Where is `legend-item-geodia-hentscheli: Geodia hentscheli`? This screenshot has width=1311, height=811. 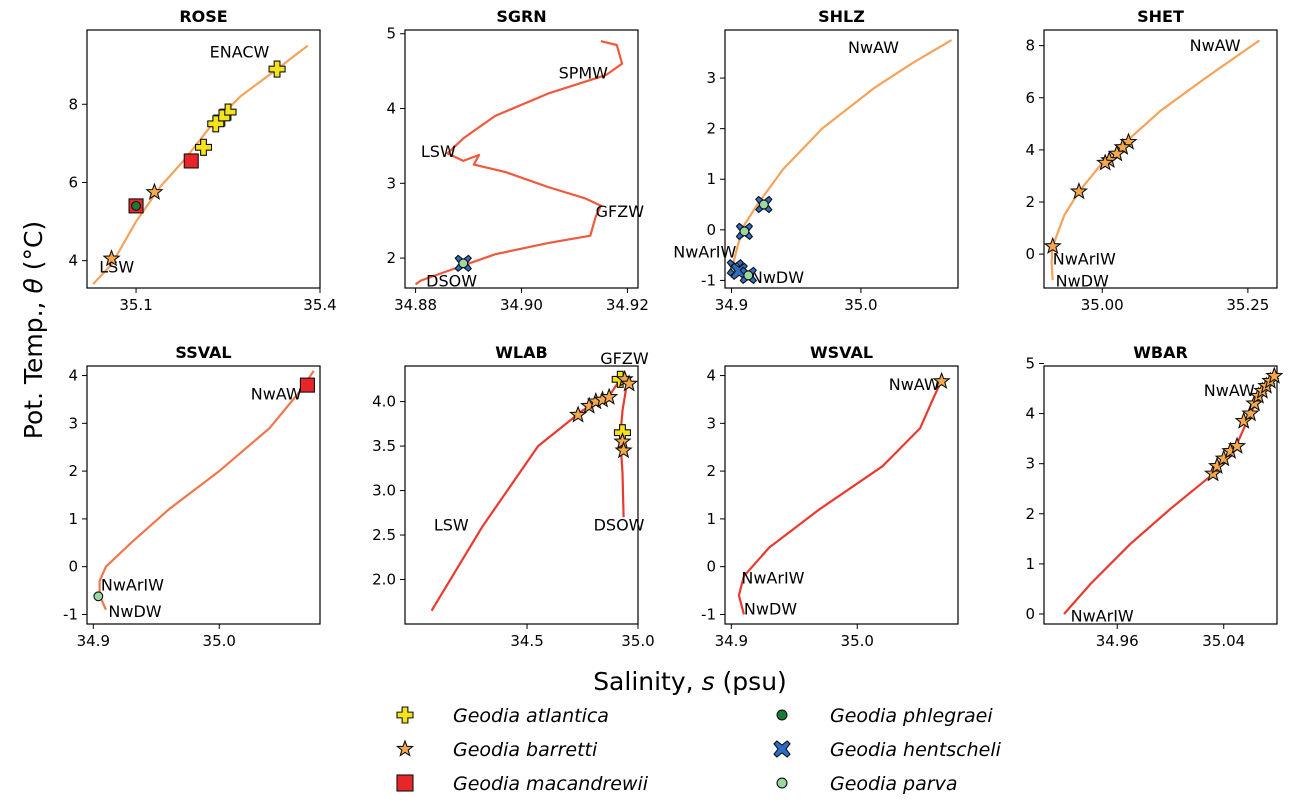
legend-item-geodia-hentscheli: Geodia hentscheli is located at coordinates (887, 750).